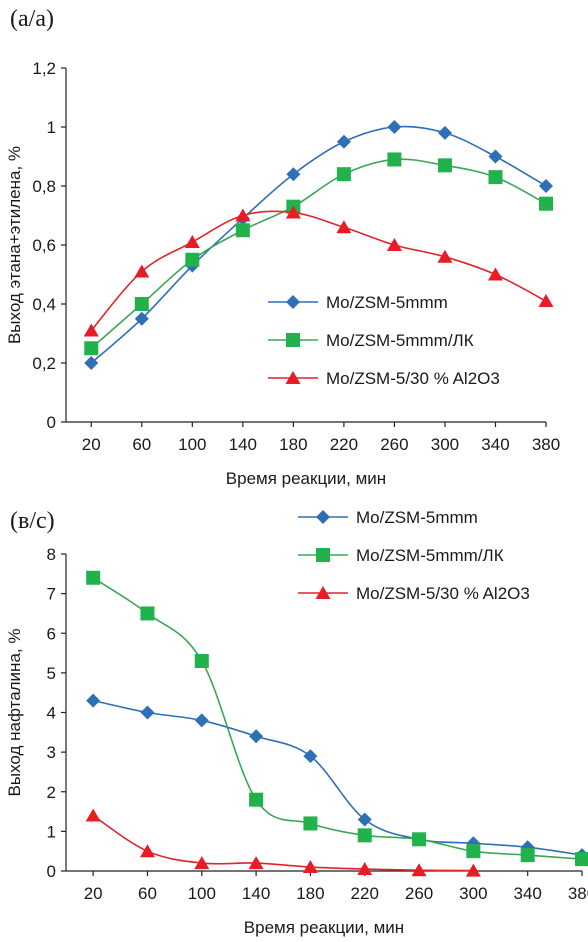 The height and width of the screenshot is (942, 588). I want to click on y-tick-label: 8, so click(51, 554).